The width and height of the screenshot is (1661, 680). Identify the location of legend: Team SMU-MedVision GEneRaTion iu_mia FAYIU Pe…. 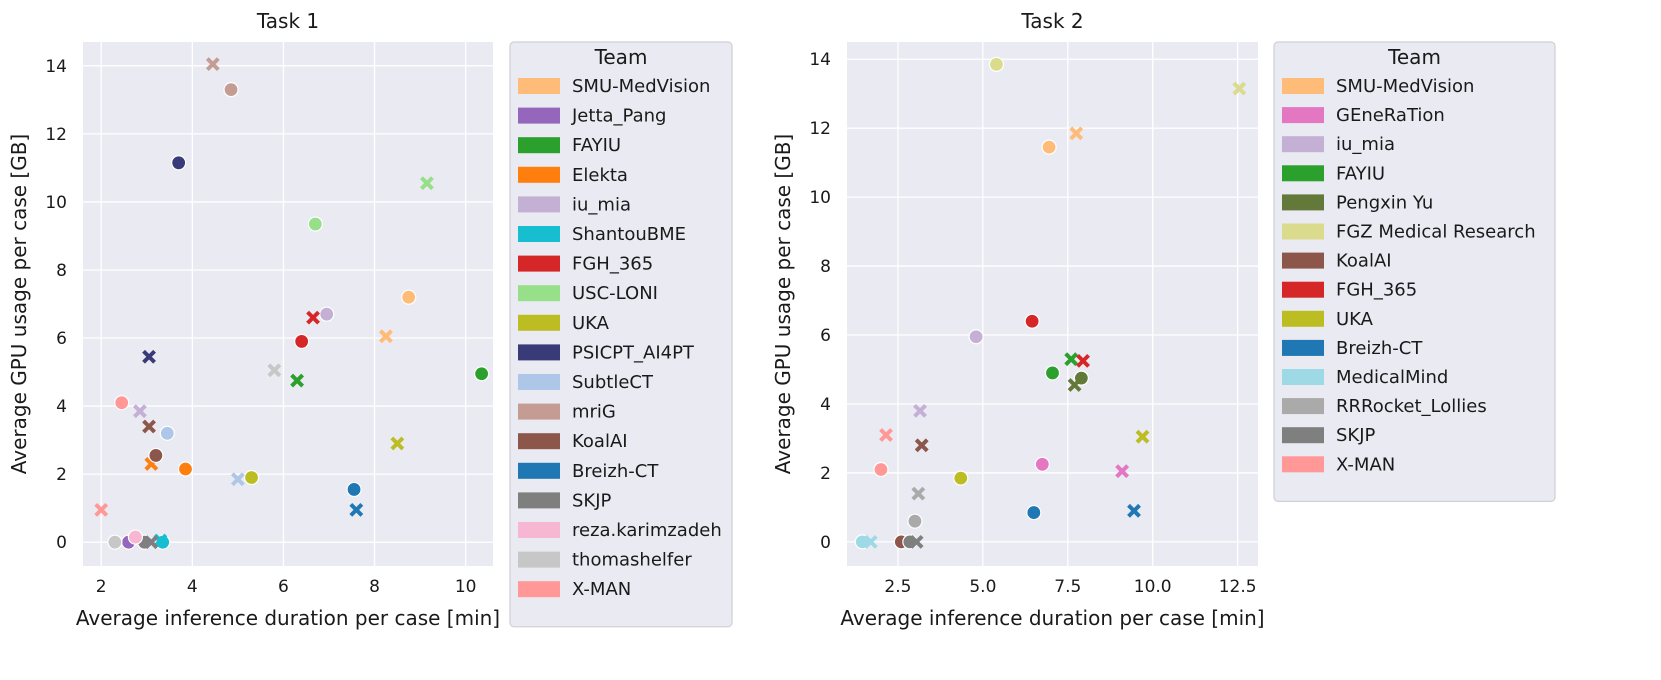
(1414, 271).